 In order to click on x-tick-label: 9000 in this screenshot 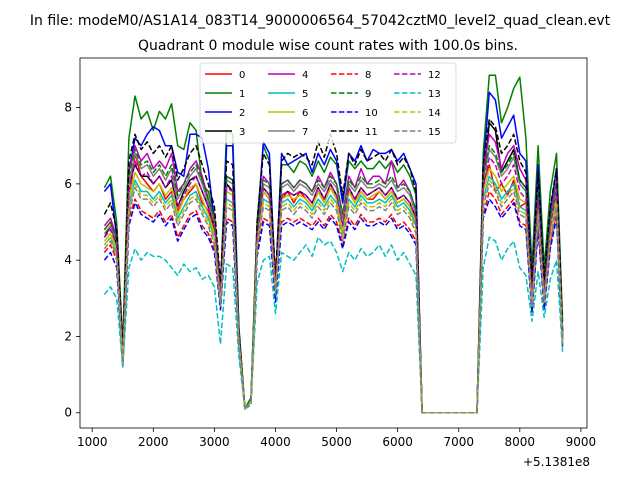, I will do `click(581, 442)`.